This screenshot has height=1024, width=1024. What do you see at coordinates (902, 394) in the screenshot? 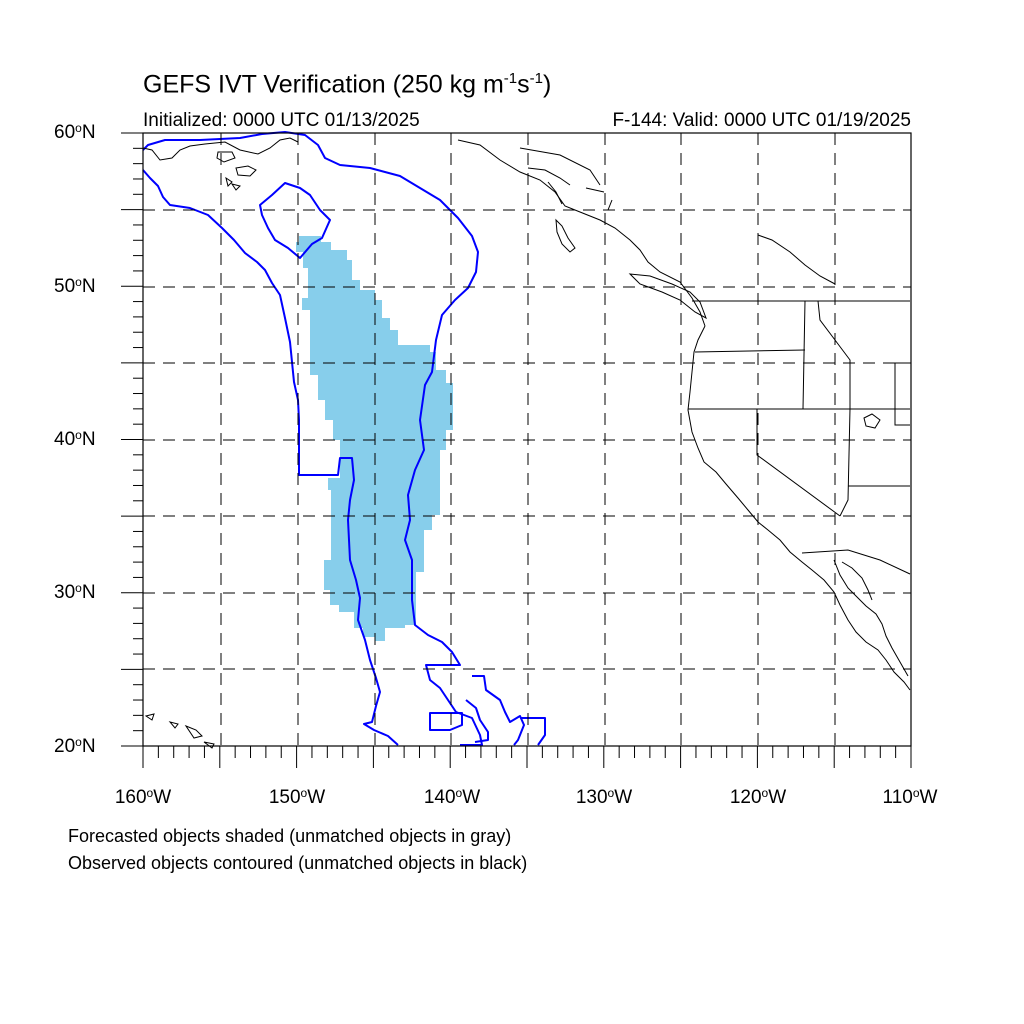
I see `ut-wy-border` at bounding box center [902, 394].